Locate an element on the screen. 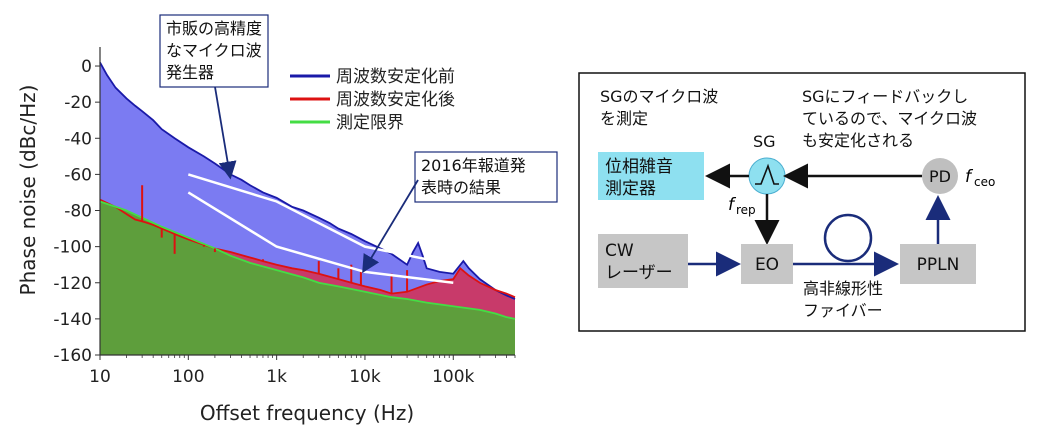  pd-label: PD is located at coordinates (940, 176).